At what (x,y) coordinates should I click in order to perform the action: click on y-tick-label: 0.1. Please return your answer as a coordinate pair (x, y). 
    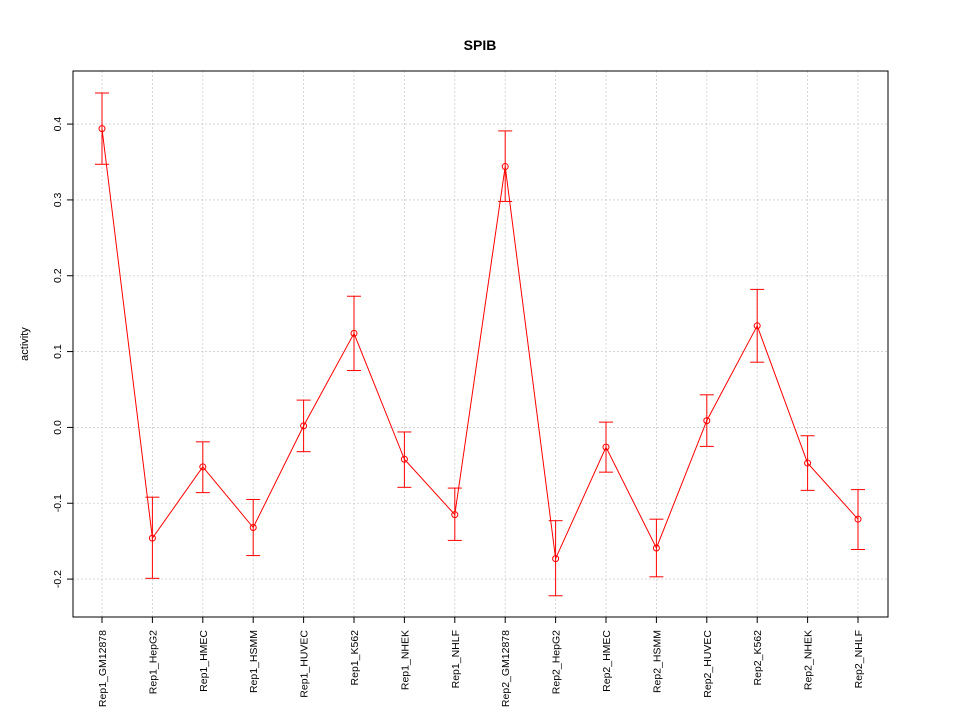
    Looking at the image, I should click on (58, 351).